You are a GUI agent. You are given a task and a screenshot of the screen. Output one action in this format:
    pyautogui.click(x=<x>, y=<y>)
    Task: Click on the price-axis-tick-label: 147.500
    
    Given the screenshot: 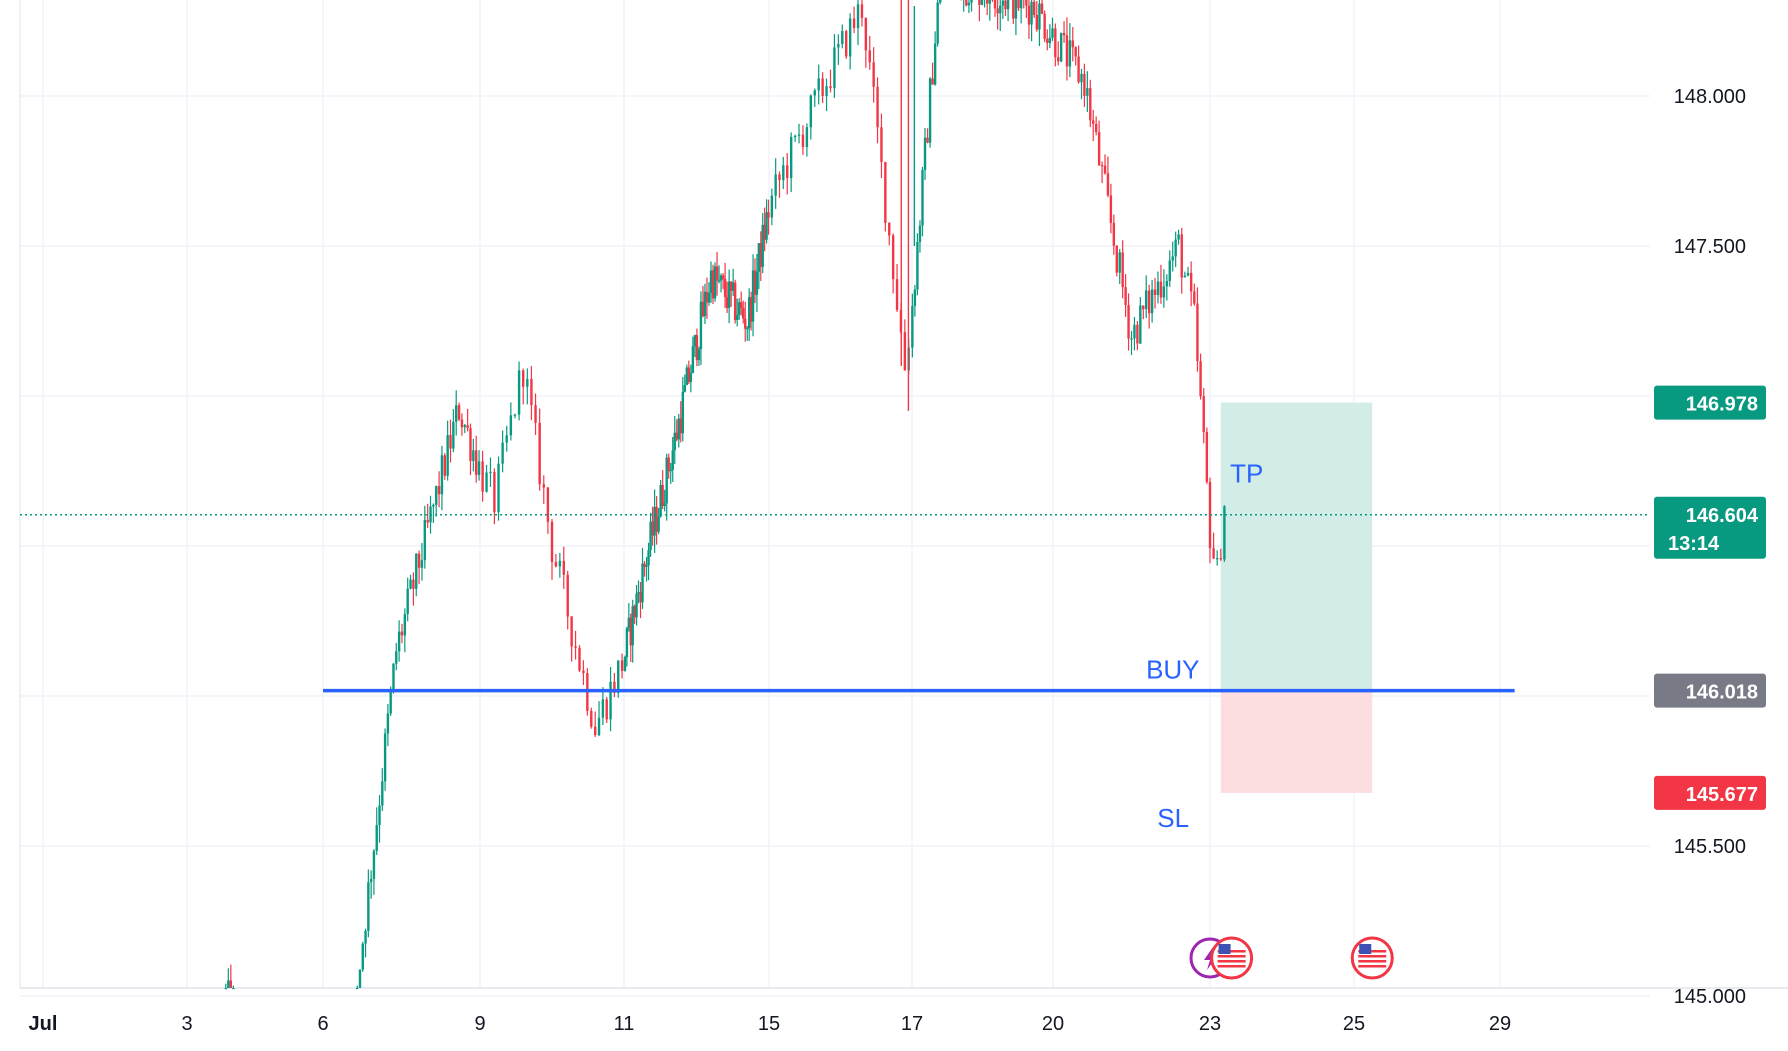 What is the action you would take?
    pyautogui.click(x=1710, y=247)
    